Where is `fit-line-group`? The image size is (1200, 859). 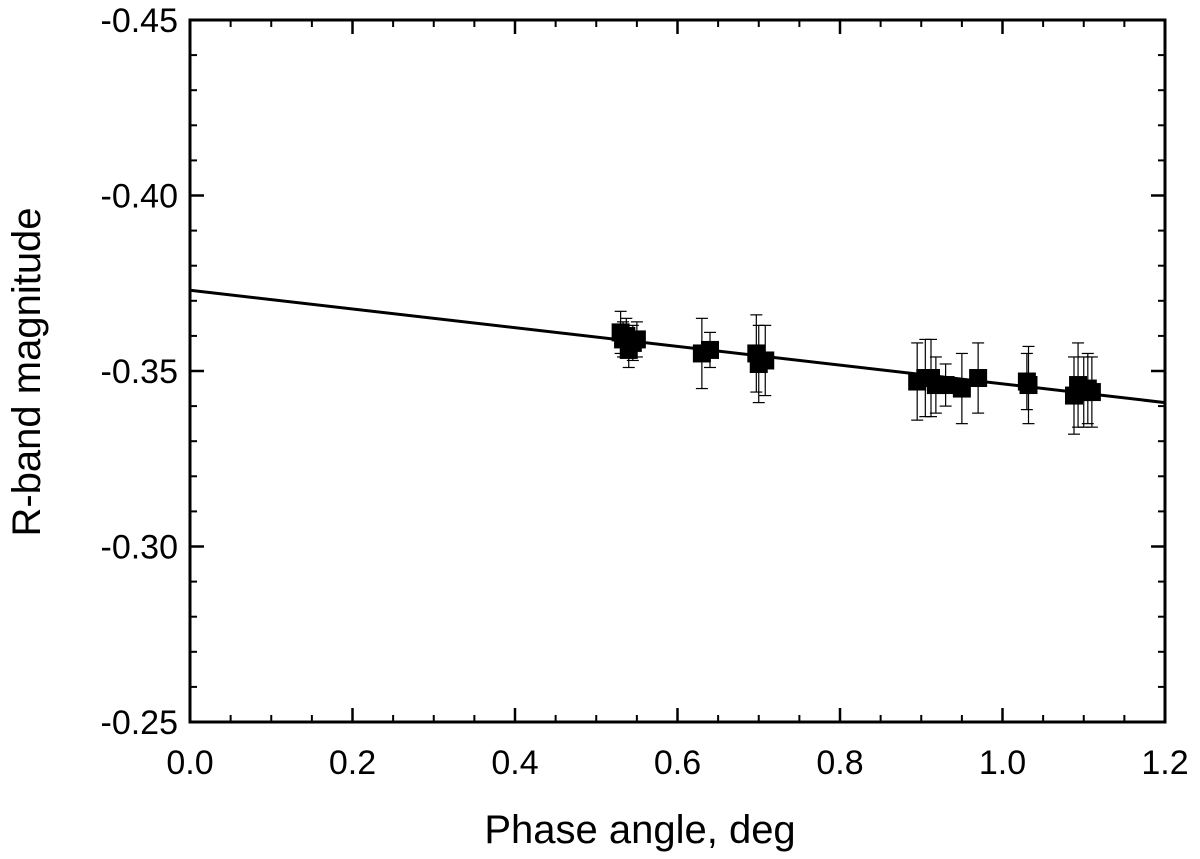 fit-line-group is located at coordinates (677, 346).